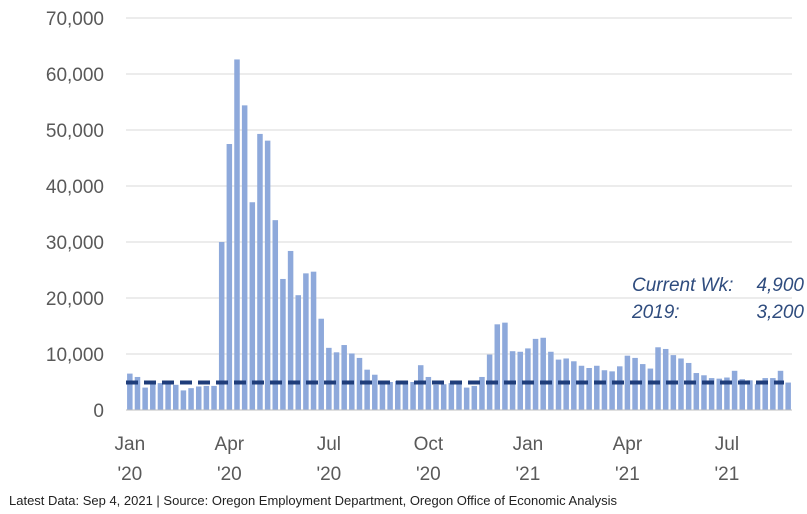 This screenshot has width=807, height=514. What do you see at coordinates (429, 444) in the screenshot?
I see `x-tick-label-month: Oct` at bounding box center [429, 444].